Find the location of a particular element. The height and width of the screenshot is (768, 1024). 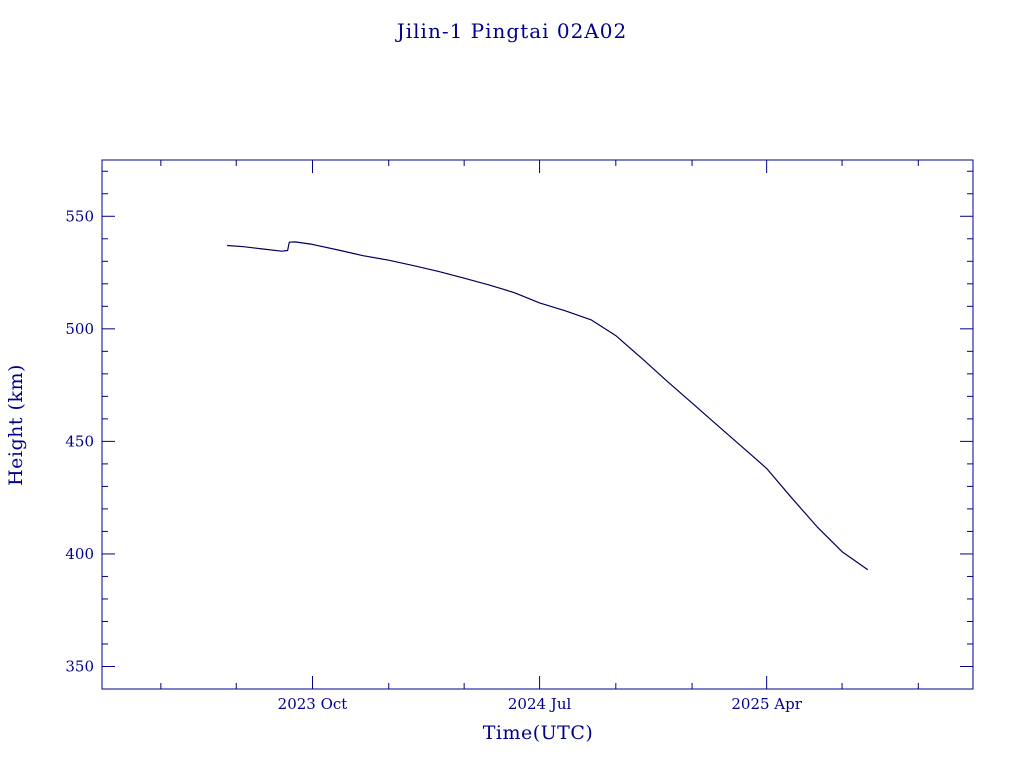

x-tick-label: 2024 Jul is located at coordinates (540, 704).